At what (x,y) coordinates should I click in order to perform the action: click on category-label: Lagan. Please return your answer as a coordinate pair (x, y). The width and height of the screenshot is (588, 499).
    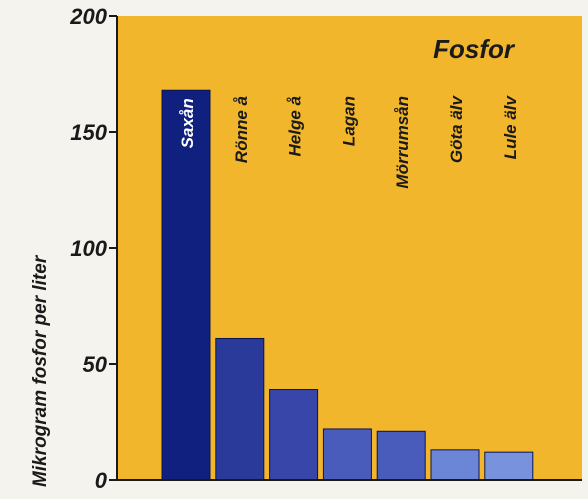
    Looking at the image, I should click on (348, 121).